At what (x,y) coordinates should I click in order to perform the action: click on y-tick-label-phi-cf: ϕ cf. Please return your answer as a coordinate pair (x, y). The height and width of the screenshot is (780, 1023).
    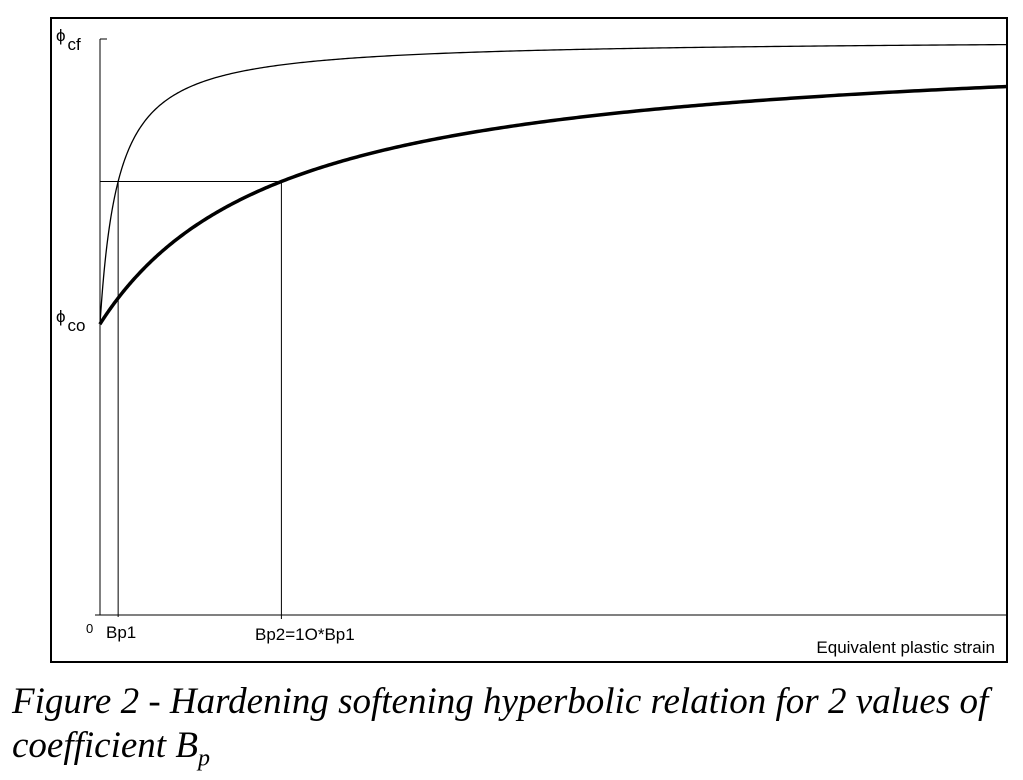
    Looking at the image, I should click on (68, 40).